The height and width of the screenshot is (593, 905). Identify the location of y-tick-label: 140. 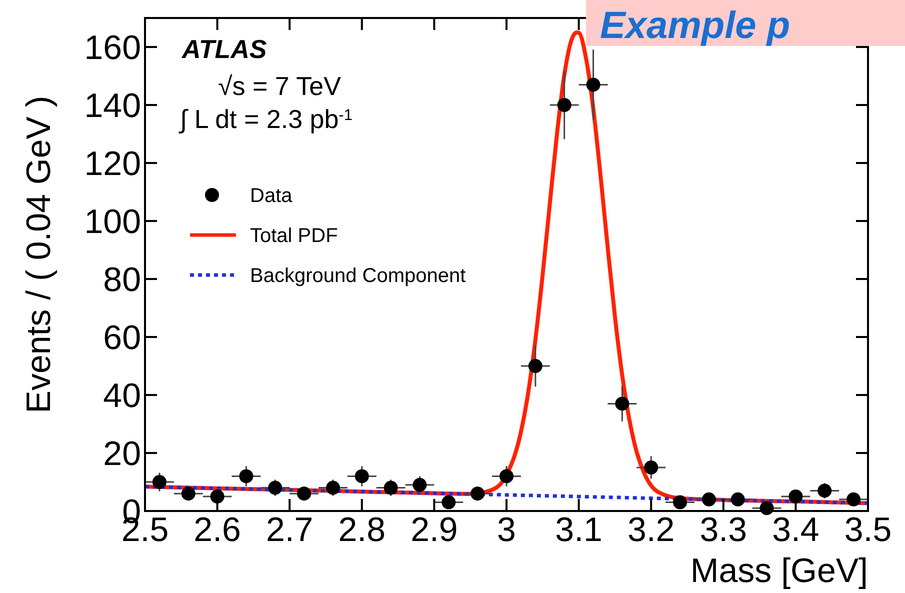
(112, 105).